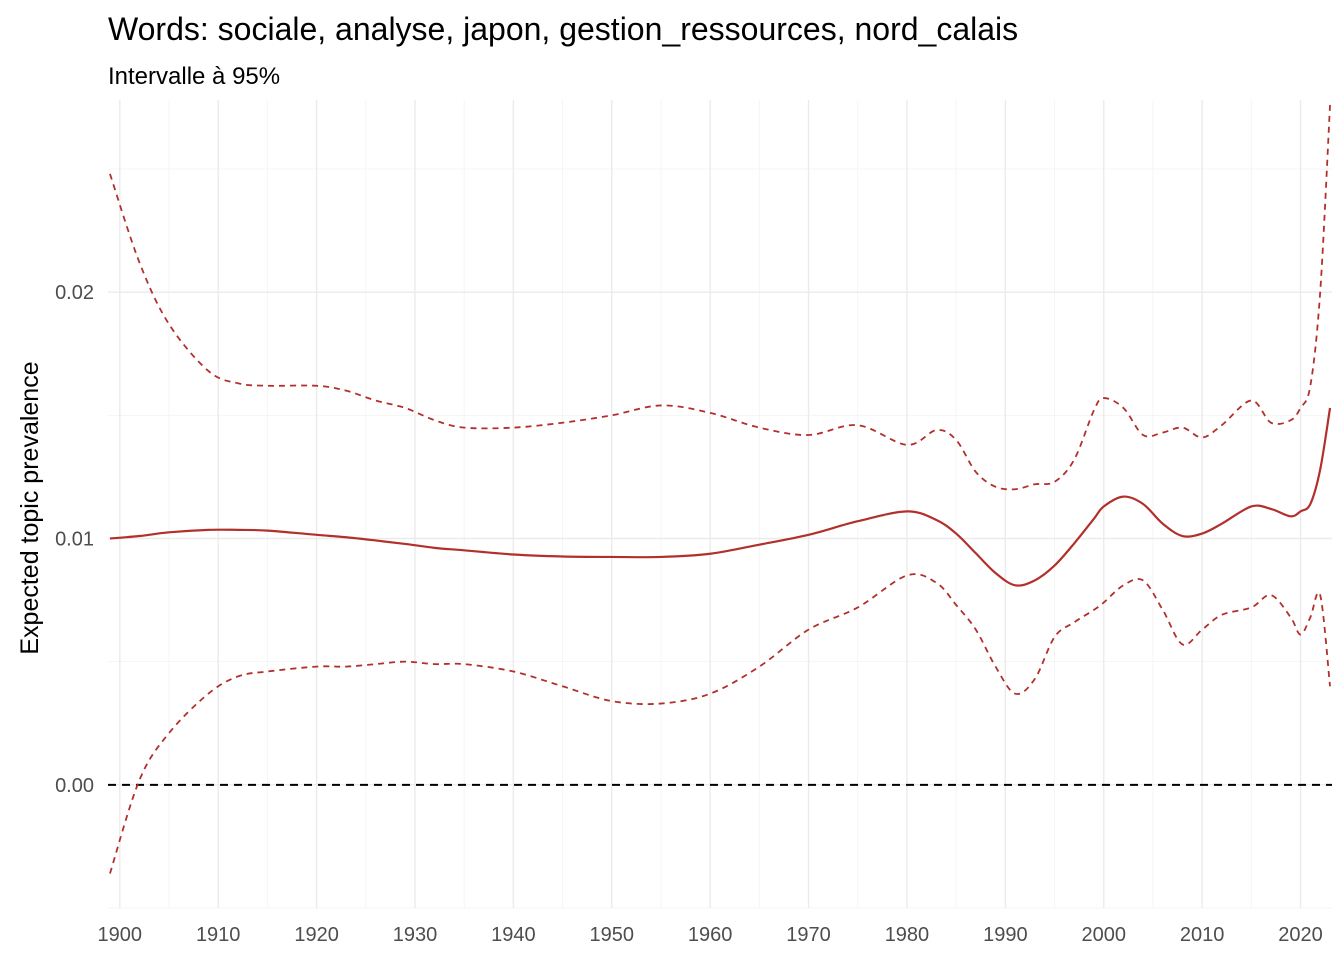 The height and width of the screenshot is (960, 1344). What do you see at coordinates (808, 935) in the screenshot?
I see `x-tick-label: 1970` at bounding box center [808, 935].